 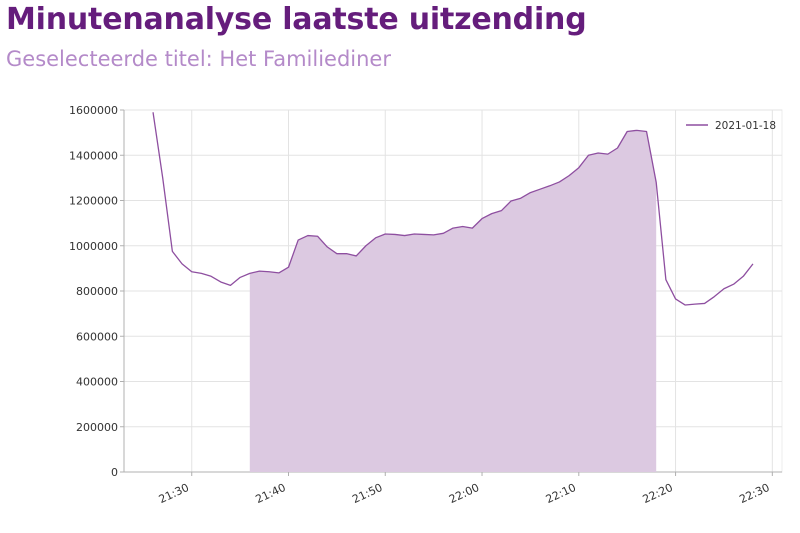 What do you see at coordinates (174, 493) in the screenshot?
I see `x-tick-label: 21:30` at bounding box center [174, 493].